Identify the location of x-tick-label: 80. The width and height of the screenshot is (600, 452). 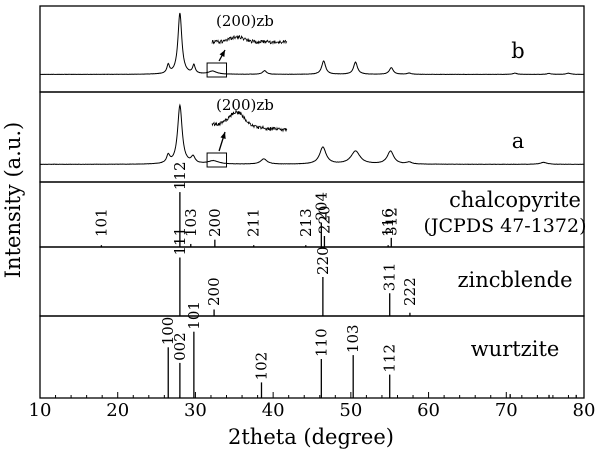
(584, 410).